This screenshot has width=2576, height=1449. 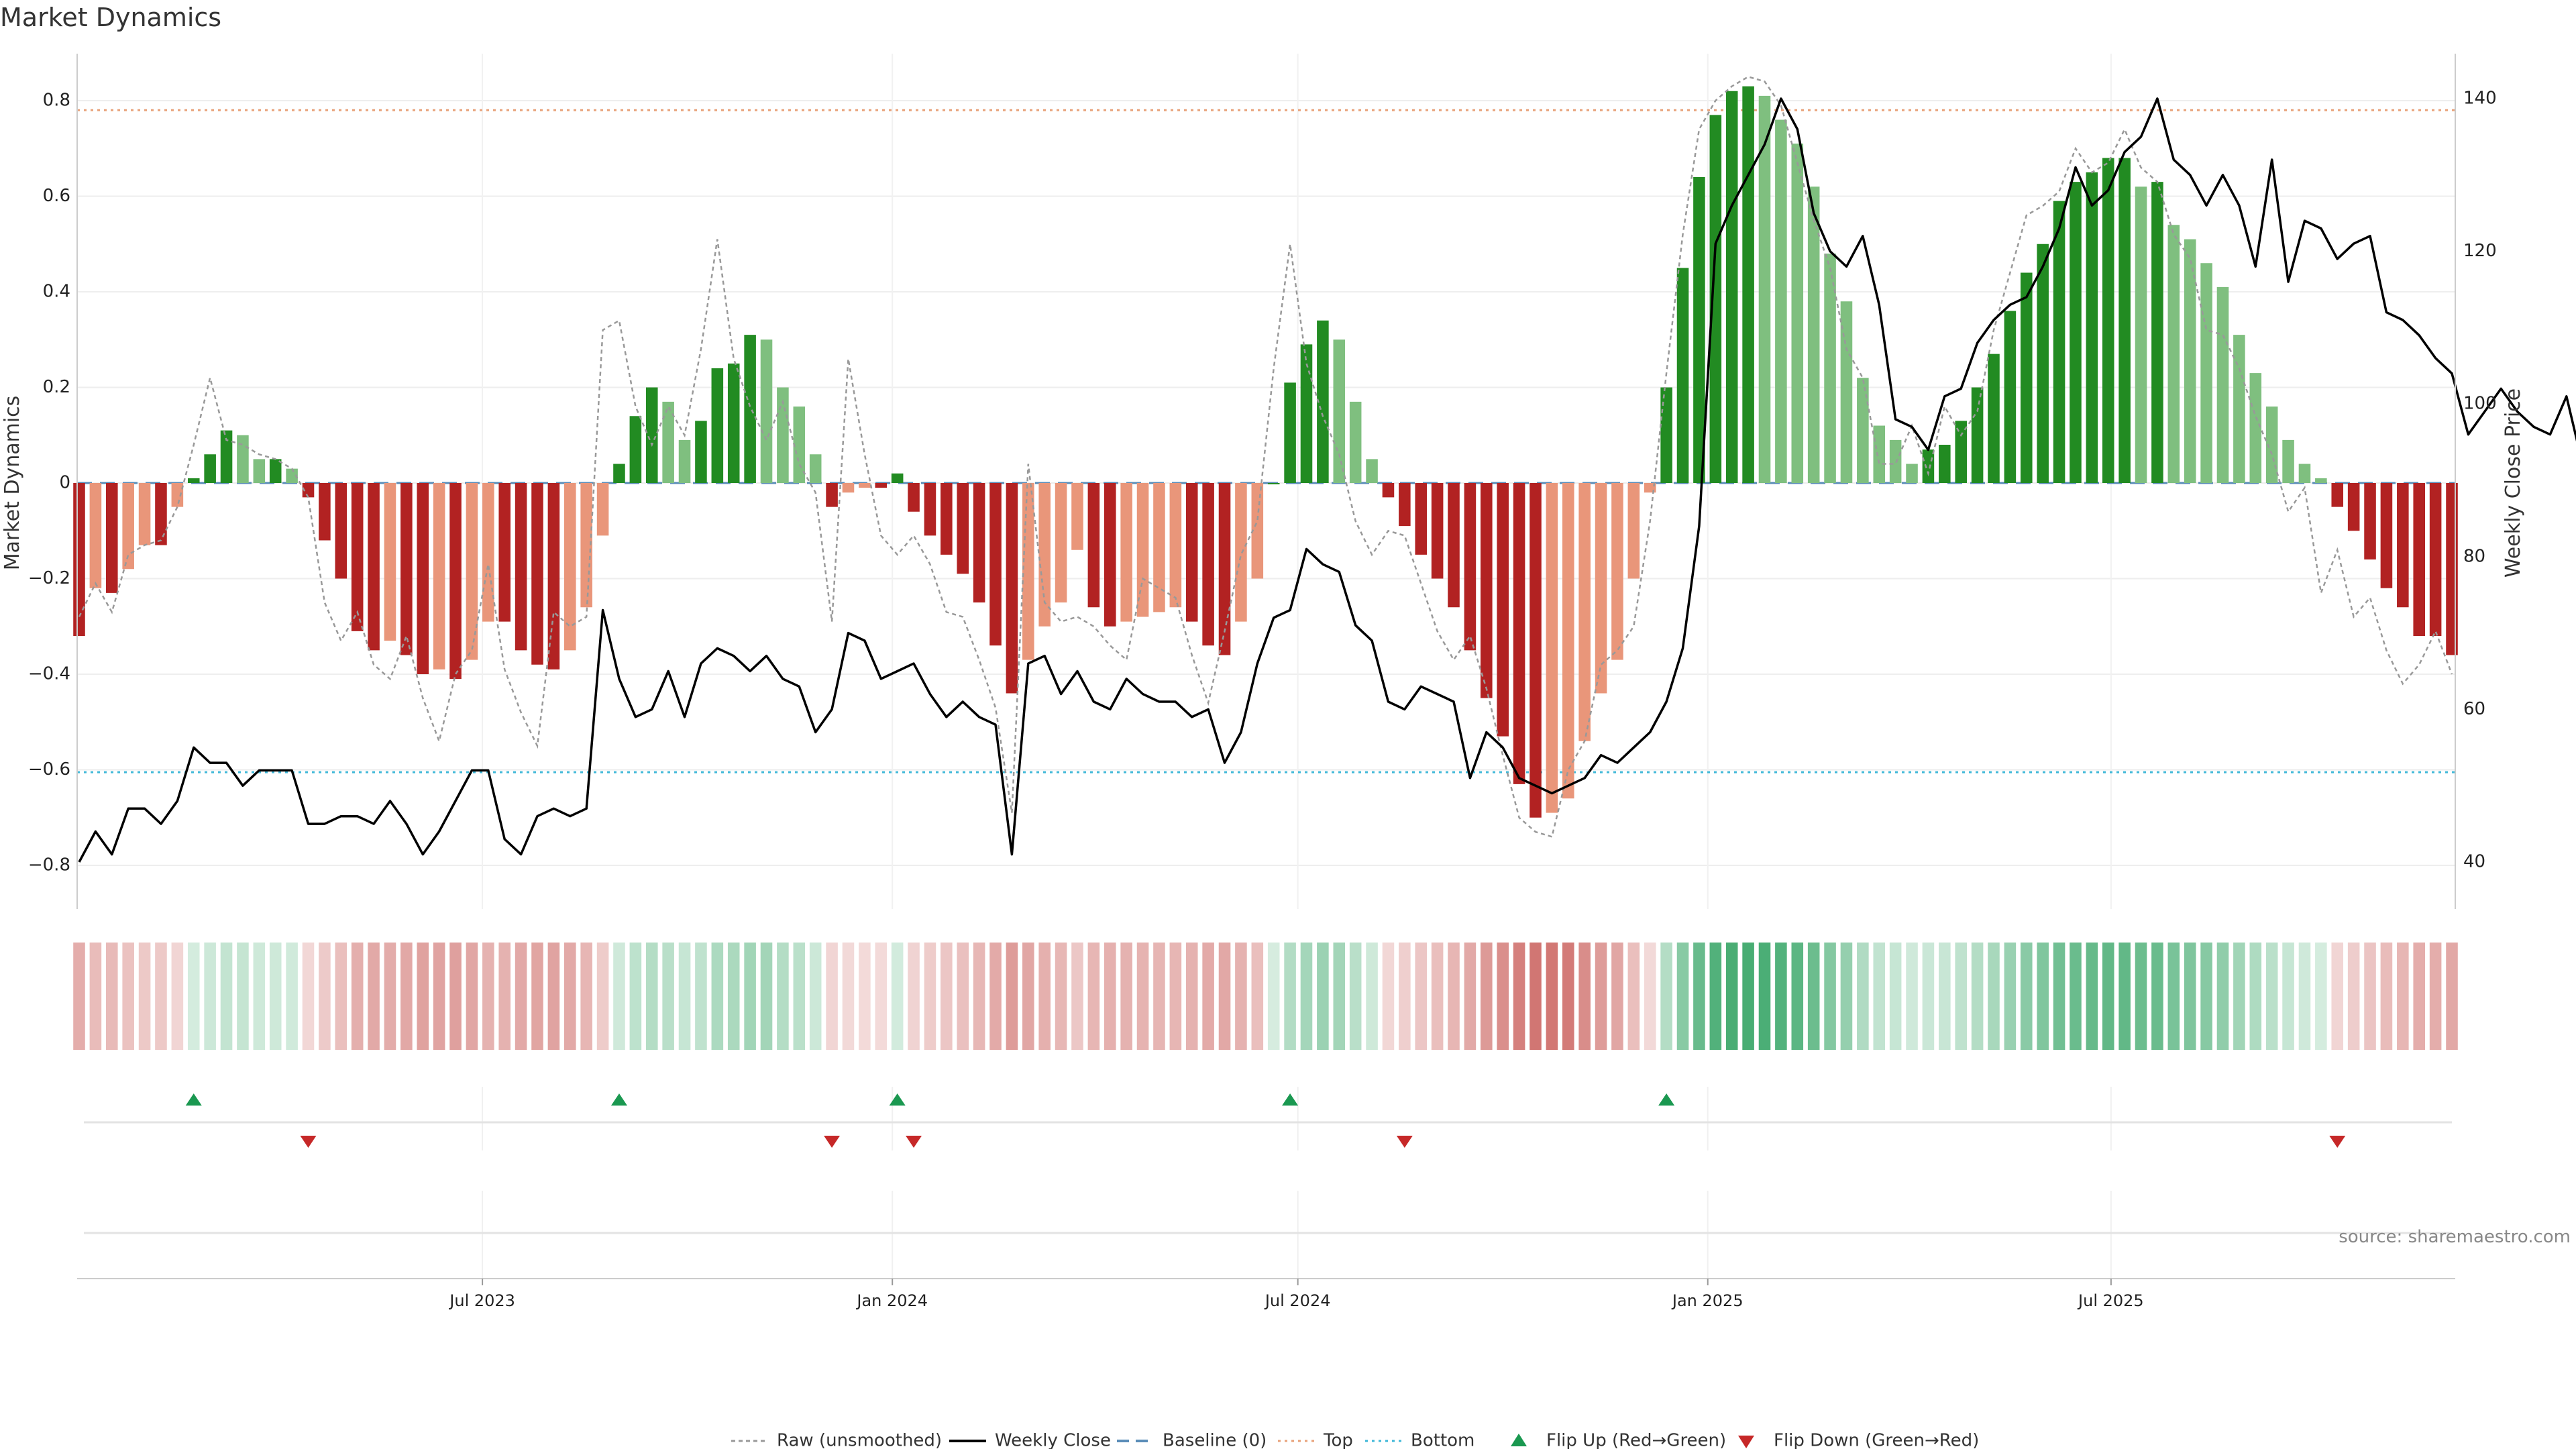 What do you see at coordinates (1876, 1440) in the screenshot?
I see `legend-label: Flip Down (Green→Red)` at bounding box center [1876, 1440].